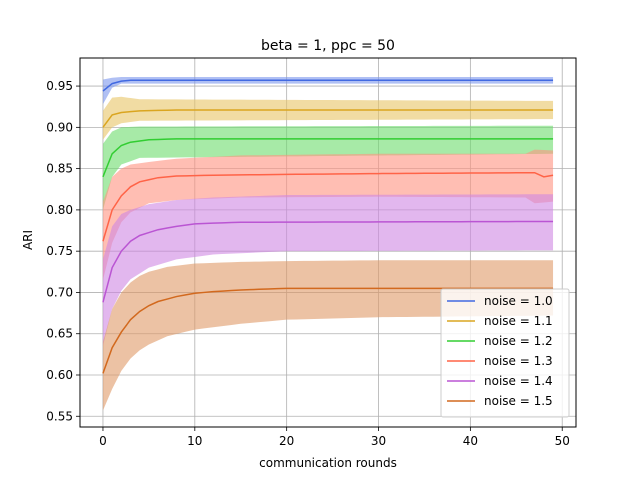 Image resolution: width=640 pixels, height=480 pixels. Describe the element at coordinates (328, 46) in the screenshot. I see `chart-title: beta = 1, ppc = 50` at that location.